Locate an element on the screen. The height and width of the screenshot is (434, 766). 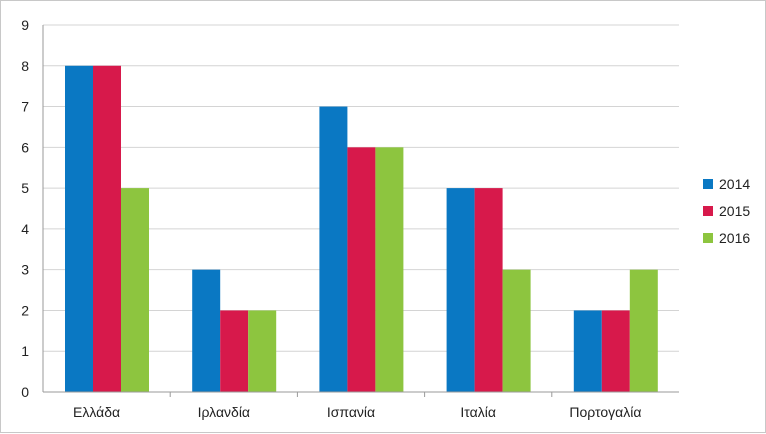
x-category-label: Ελλάδα is located at coordinates (96, 412).